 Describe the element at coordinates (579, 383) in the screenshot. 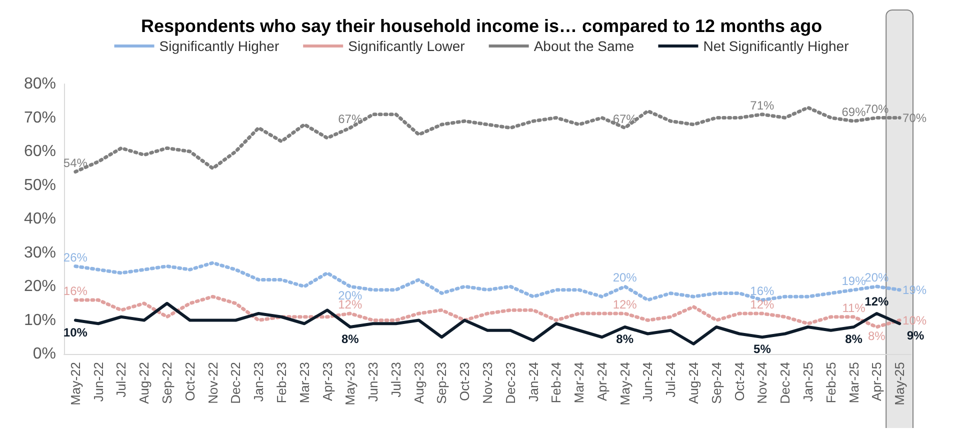

I see `x-tick-label: Mar-24` at that location.